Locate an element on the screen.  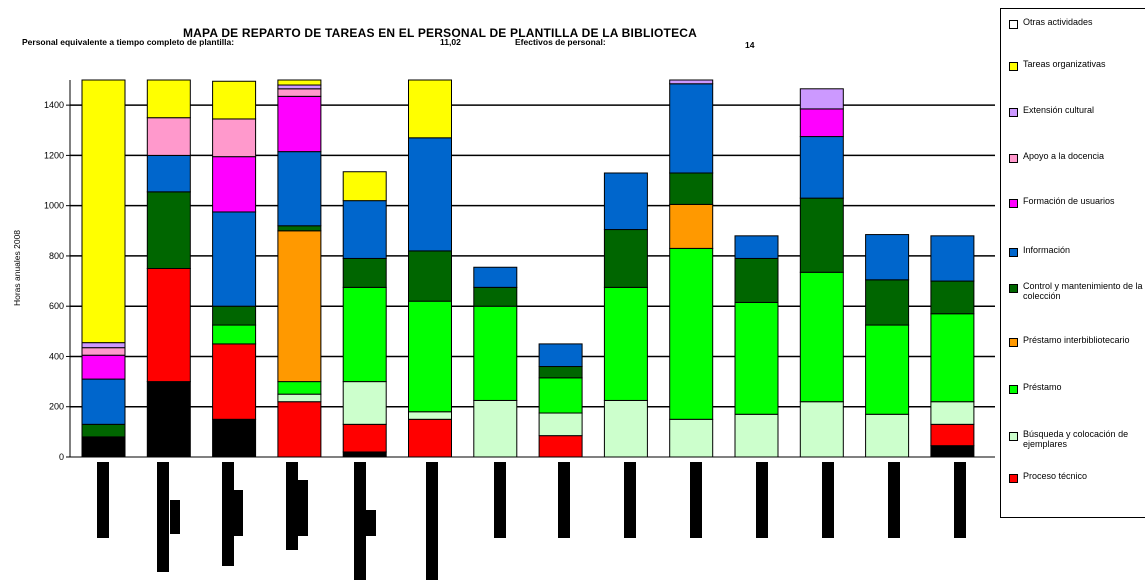
legend-item: Control y mantenimiento de la colección is located at coordinates (1077, 291).